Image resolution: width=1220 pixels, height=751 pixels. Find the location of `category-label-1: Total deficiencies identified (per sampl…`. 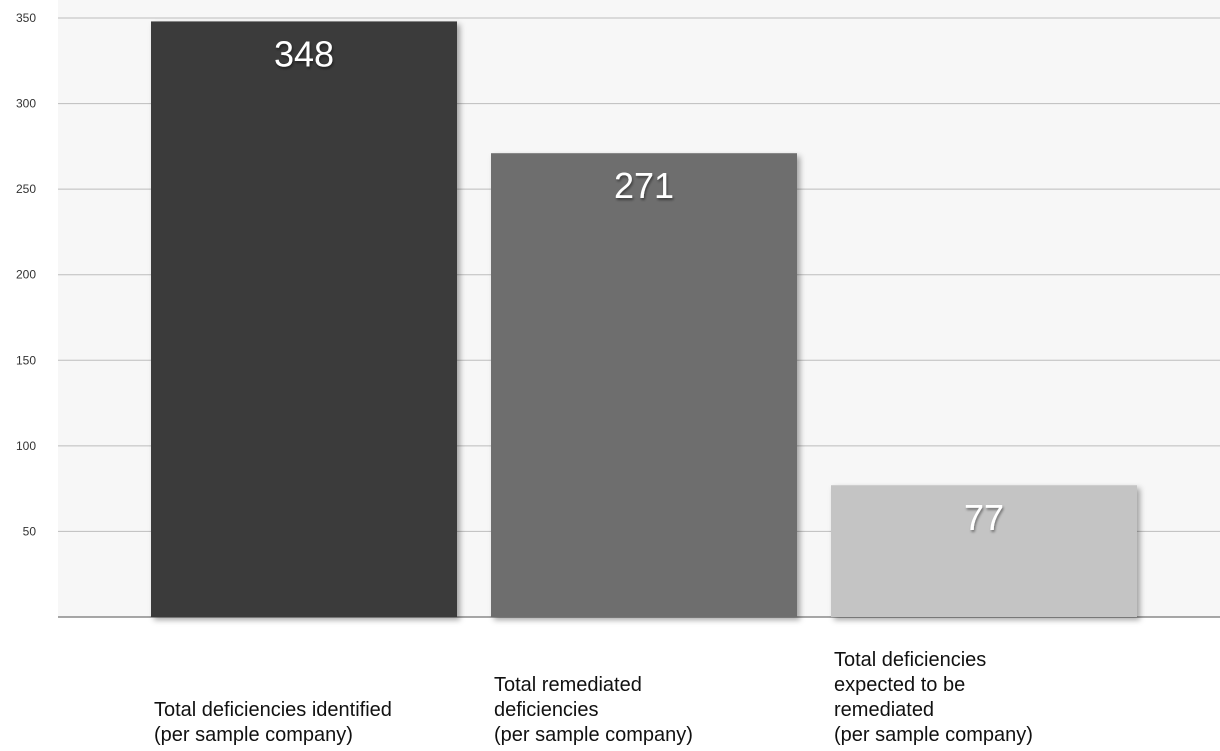

category-label-1: Total deficiencies identified (per sampl… is located at coordinates (273, 722).